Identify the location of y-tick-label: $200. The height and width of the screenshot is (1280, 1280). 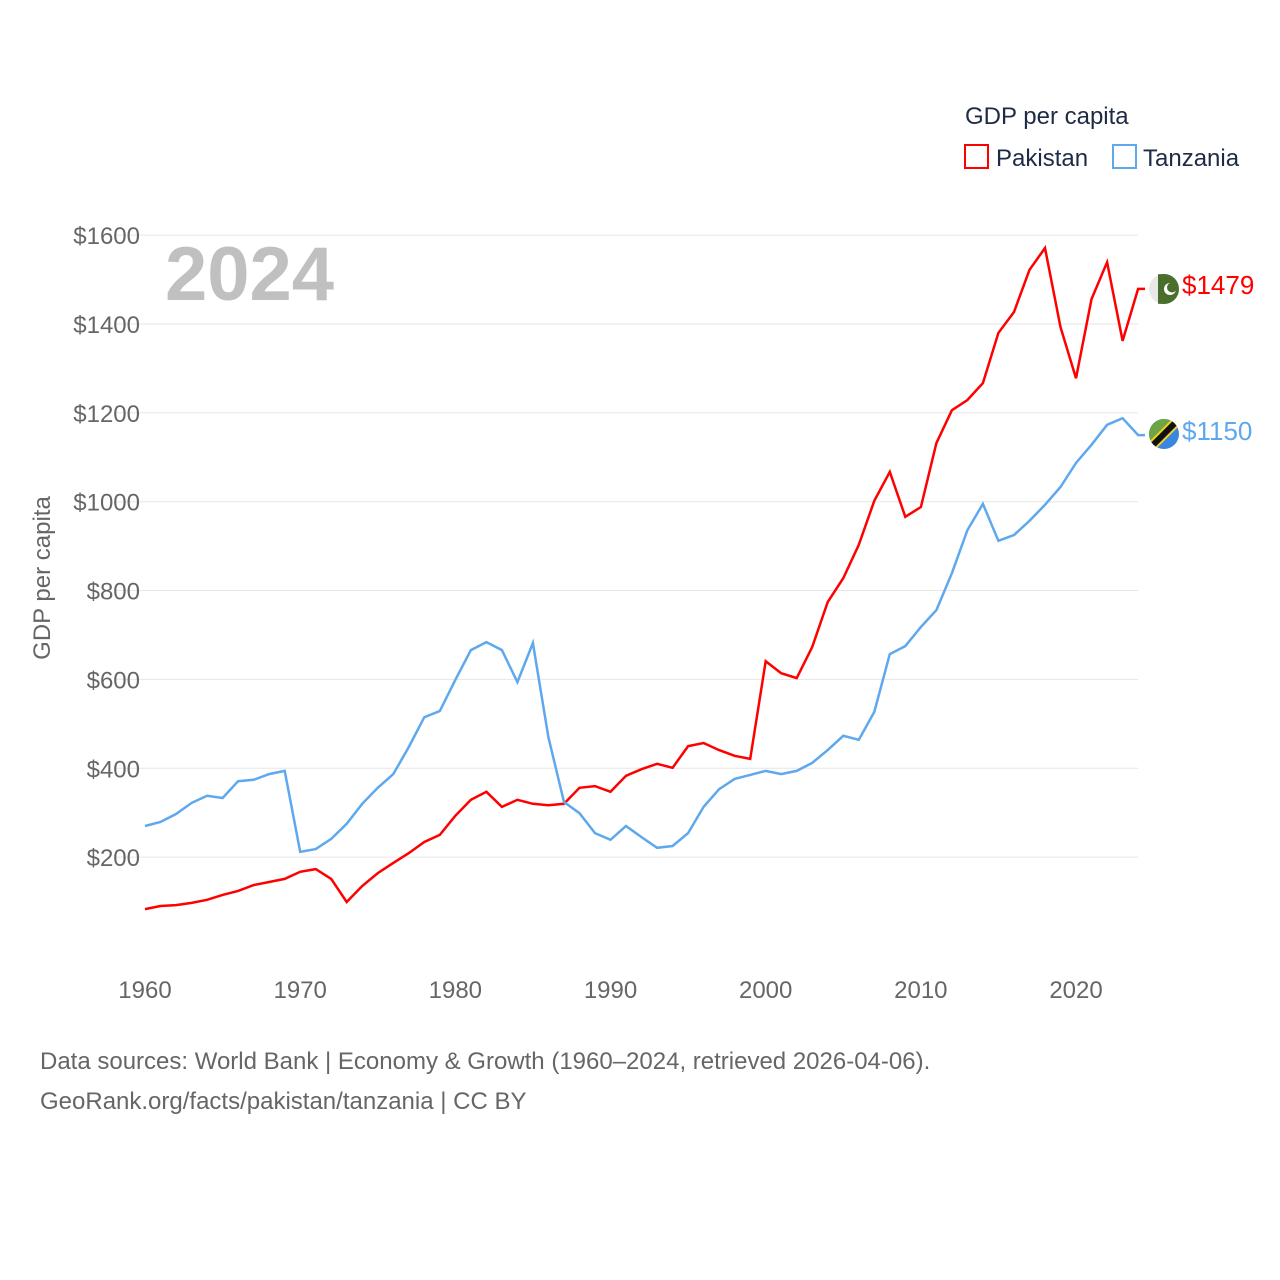
(113, 858).